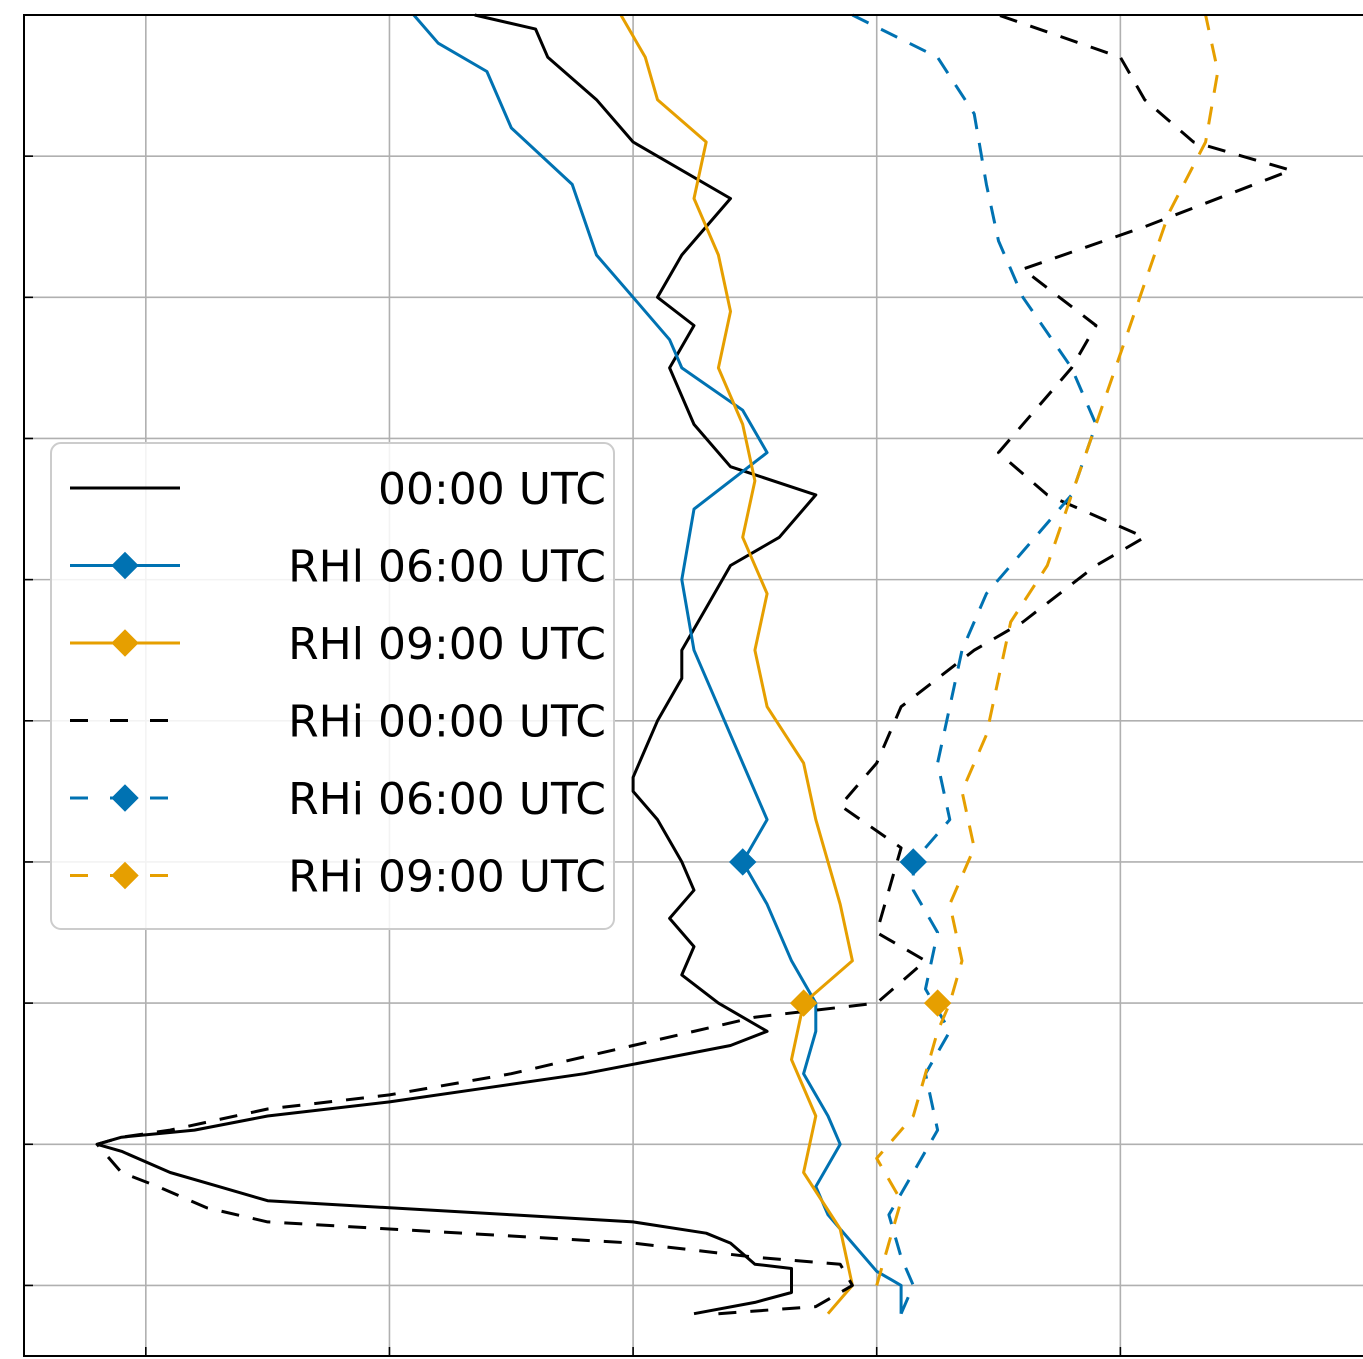 This screenshot has width=1363, height=1359. Describe the element at coordinates (447, 567) in the screenshot. I see `legend-label-1: RHl 06:00 UTC` at that location.